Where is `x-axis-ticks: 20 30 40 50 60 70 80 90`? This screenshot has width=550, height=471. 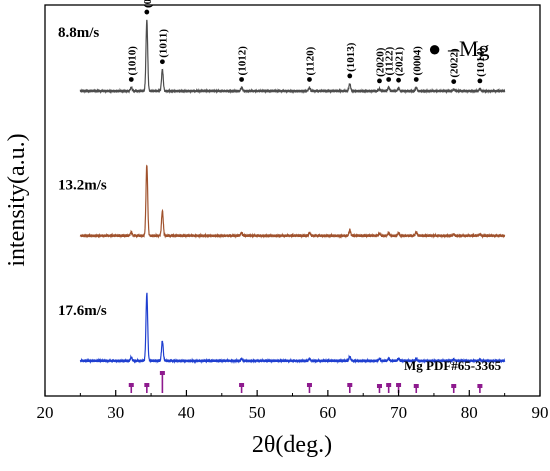
x-axis-ticks: 20 30 40 50 60 70 80 90 is located at coordinates (293, 406).